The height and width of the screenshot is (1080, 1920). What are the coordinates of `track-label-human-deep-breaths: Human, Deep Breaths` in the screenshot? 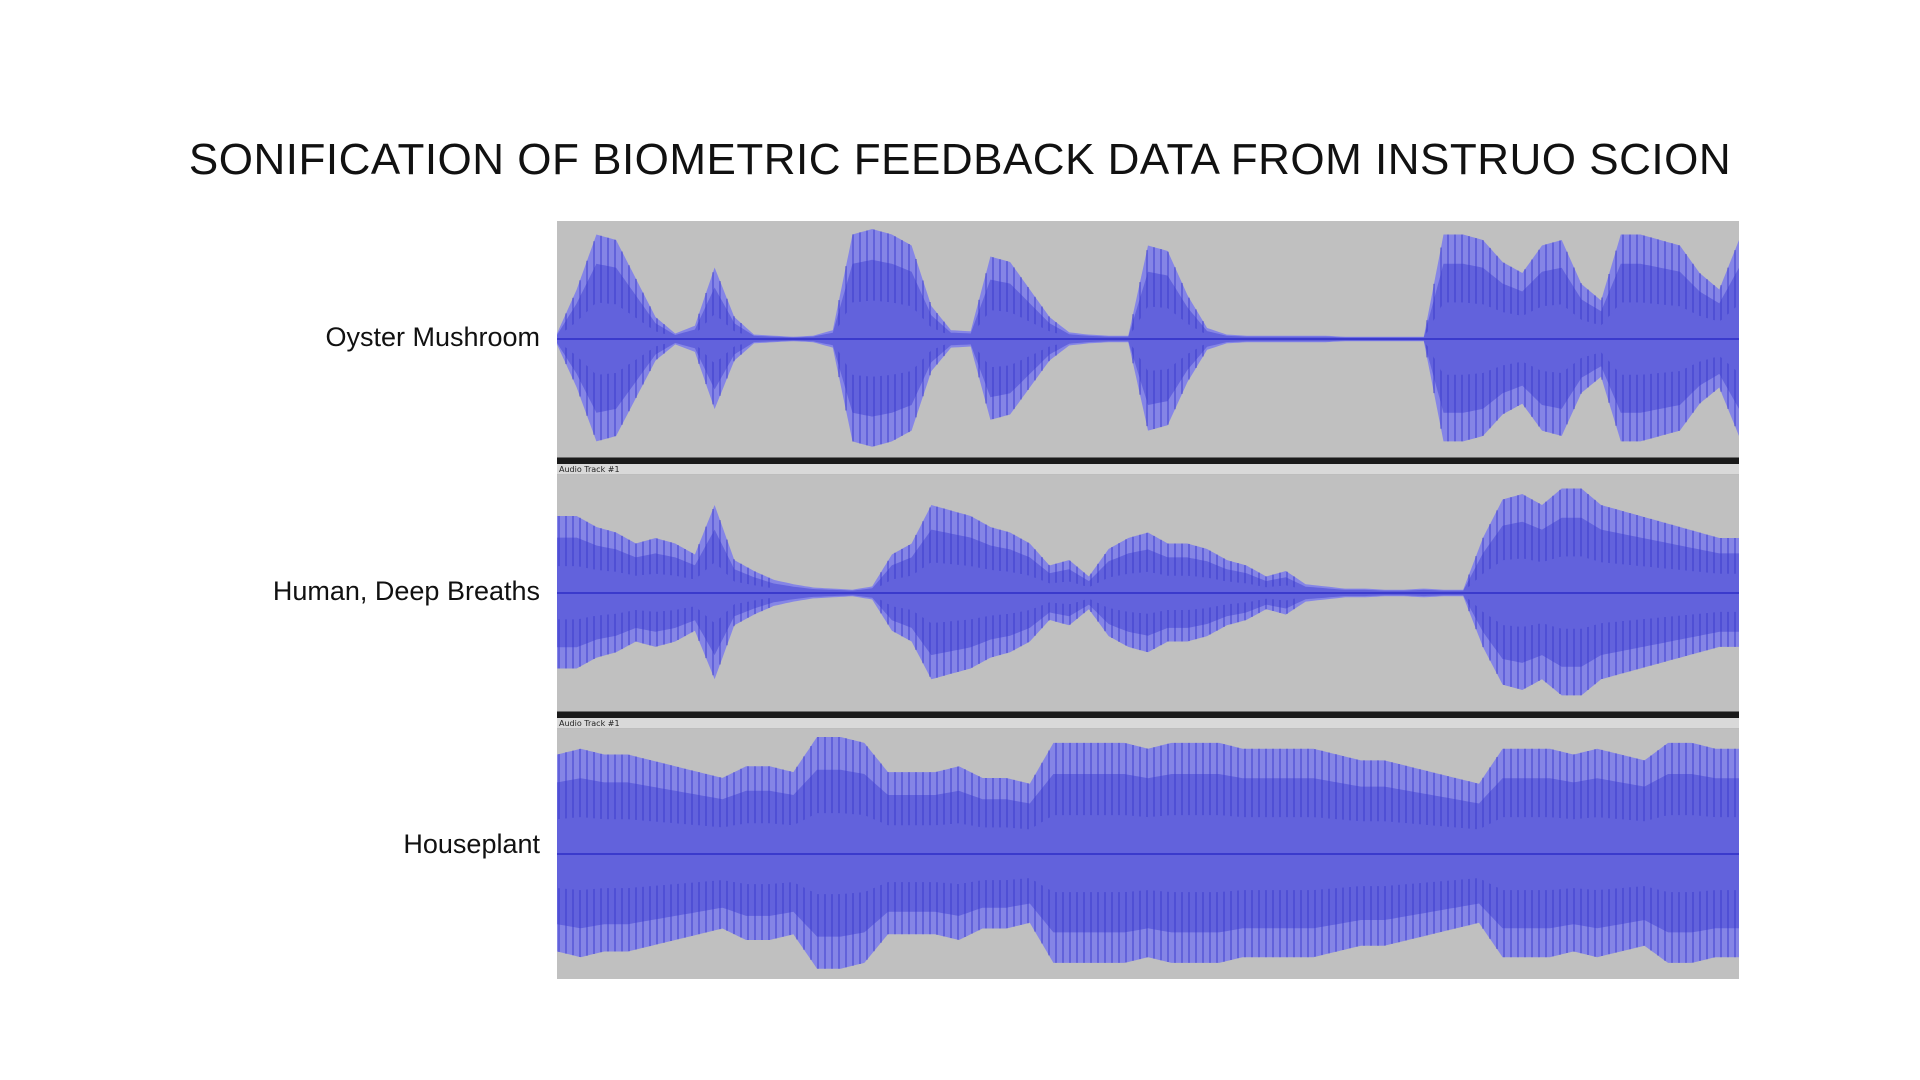 It's located at (406, 591).